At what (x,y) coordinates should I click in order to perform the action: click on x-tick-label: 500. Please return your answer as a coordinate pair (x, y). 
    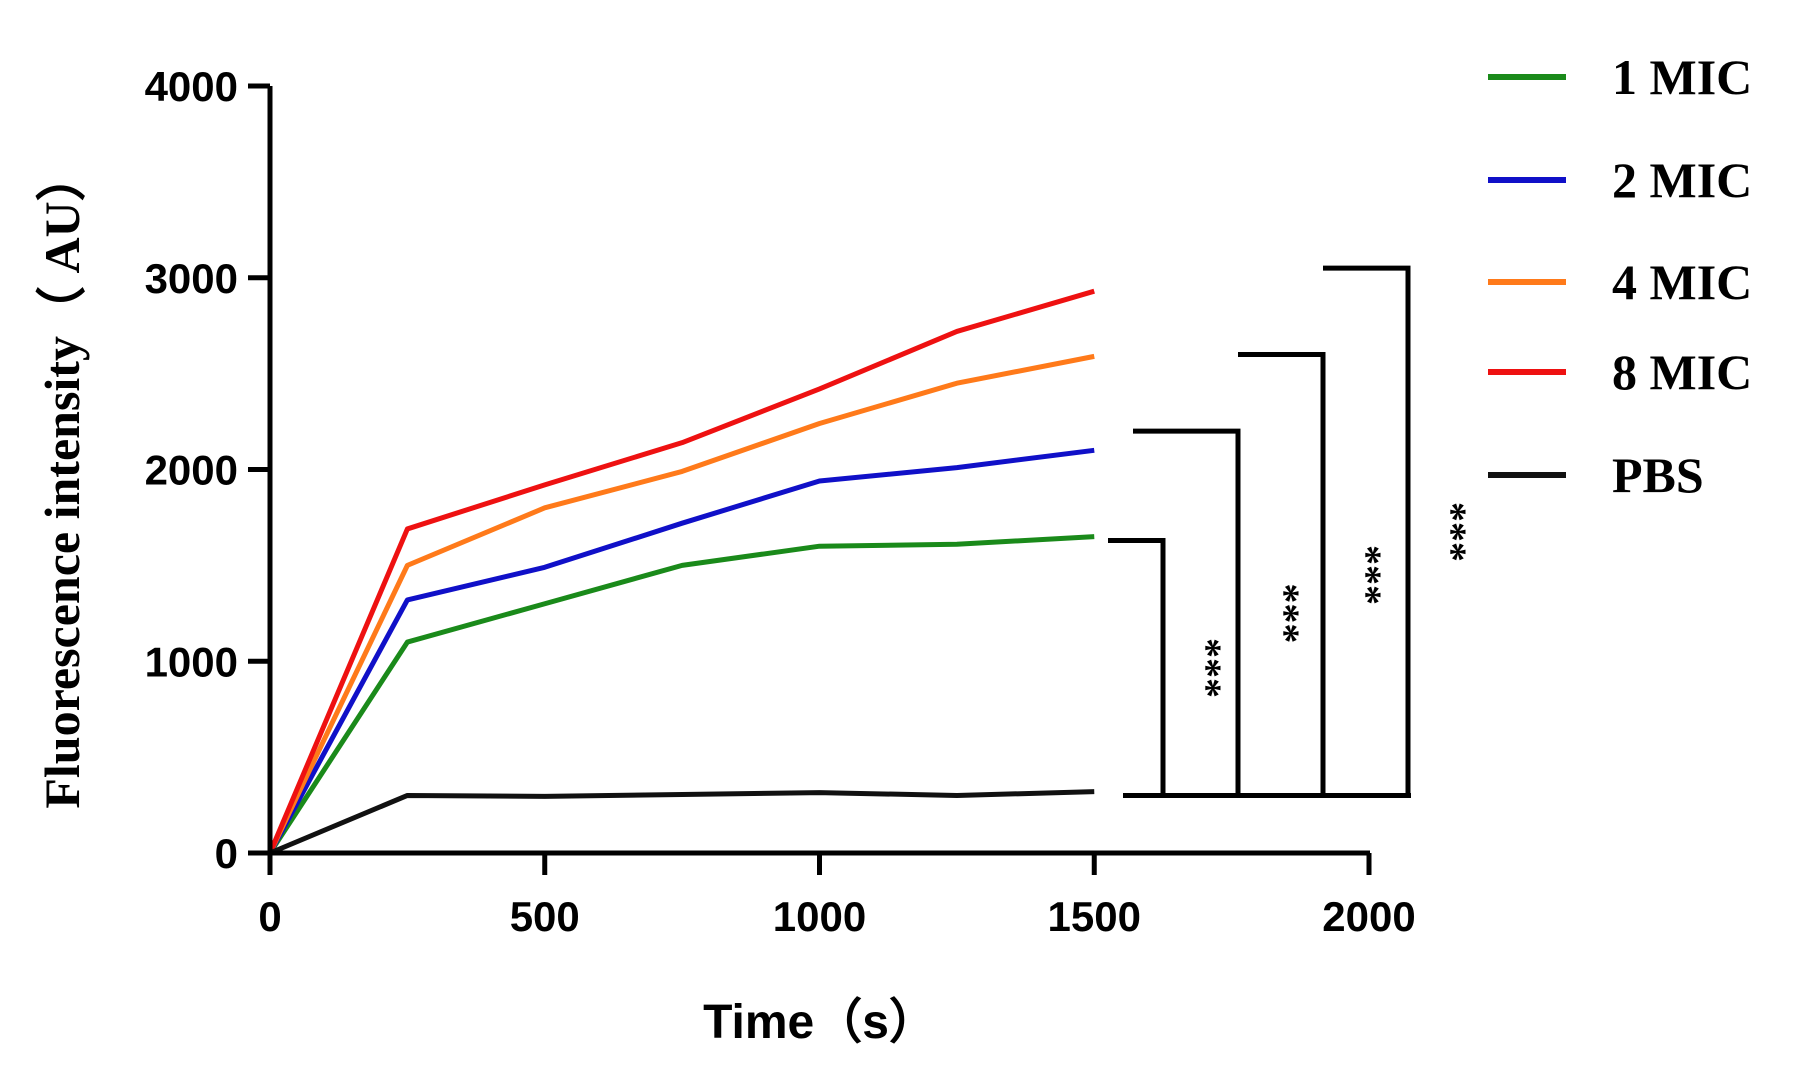
    Looking at the image, I should click on (545, 916).